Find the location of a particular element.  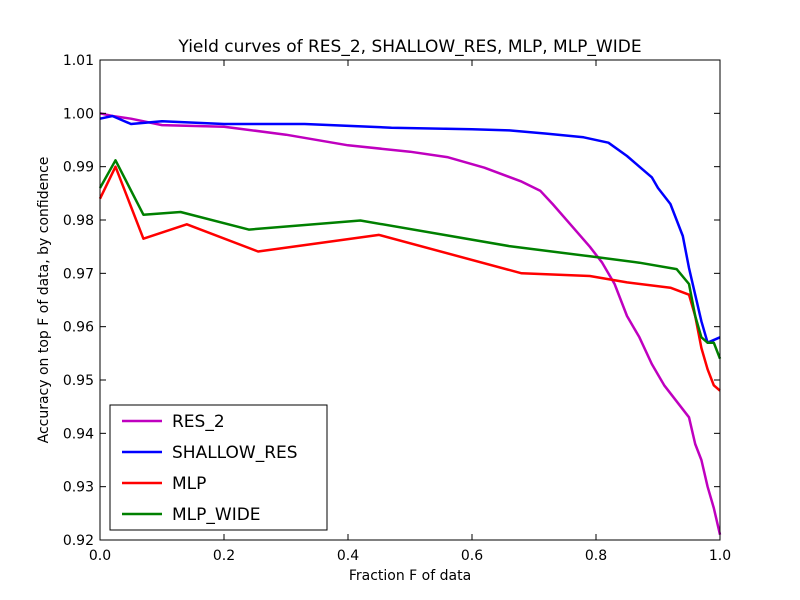

x-tick-label: 1.0 is located at coordinates (720, 556).